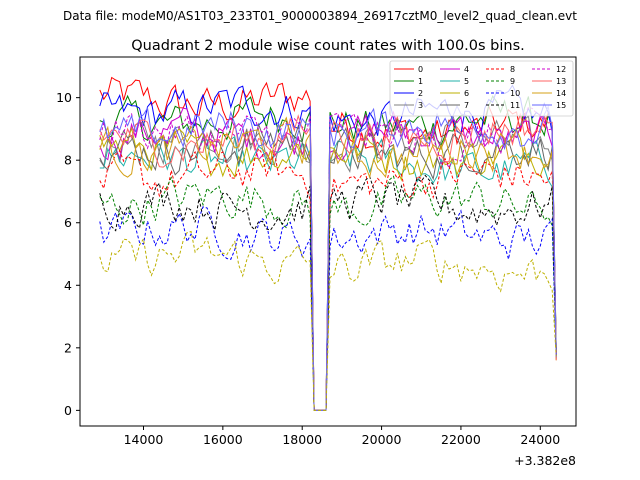 Image resolution: width=640 pixels, height=480 pixels. What do you see at coordinates (420, 69) in the screenshot?
I see `legend-label-0: 0` at bounding box center [420, 69].